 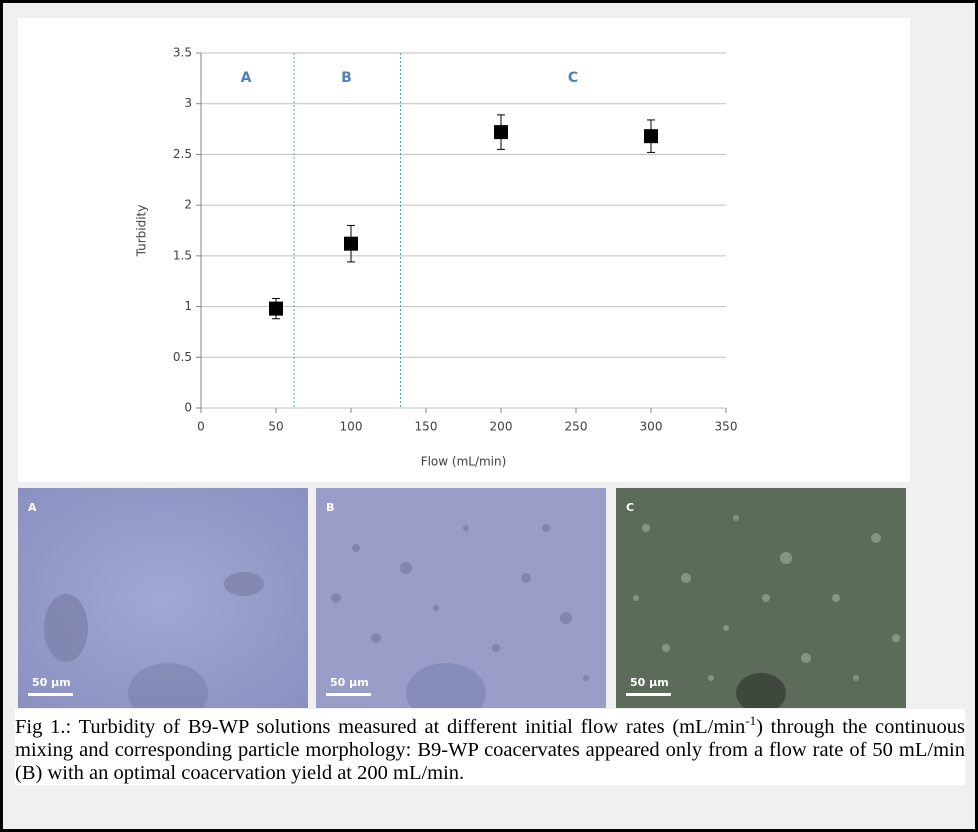 I want to click on y-tick-label: 3.5, so click(x=182, y=53).